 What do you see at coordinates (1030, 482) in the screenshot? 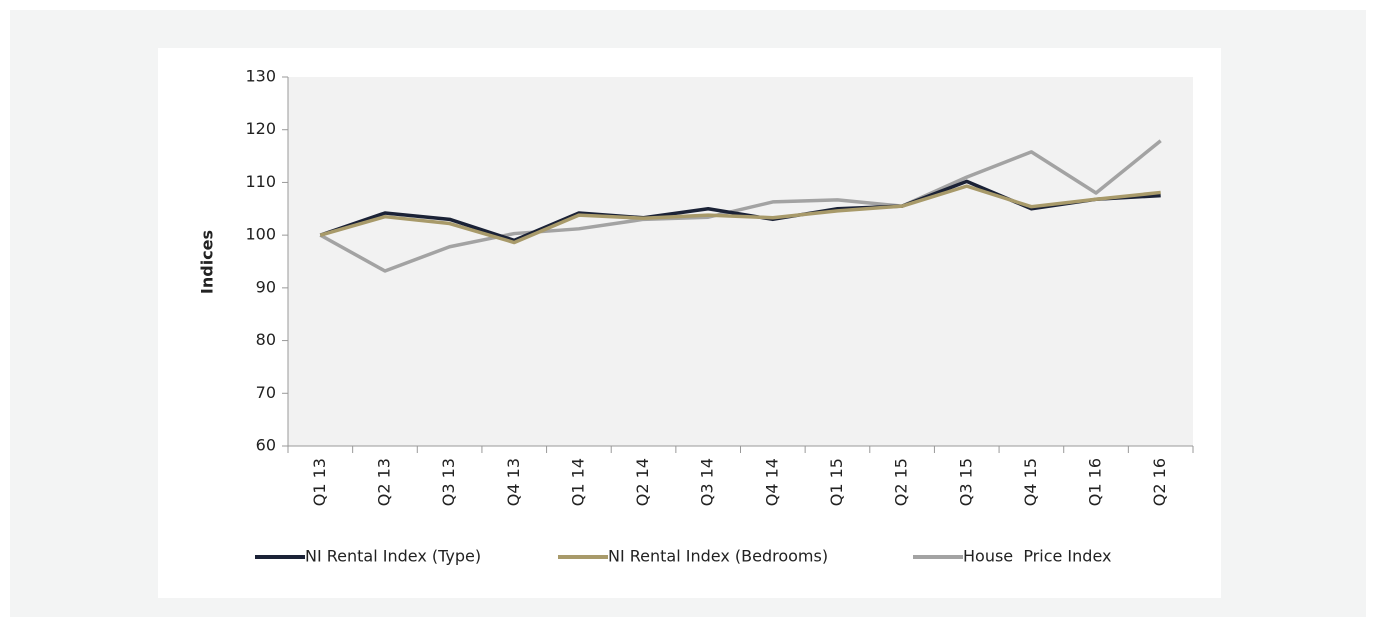
I see `x-tick-label: Q4 15` at bounding box center [1030, 482].